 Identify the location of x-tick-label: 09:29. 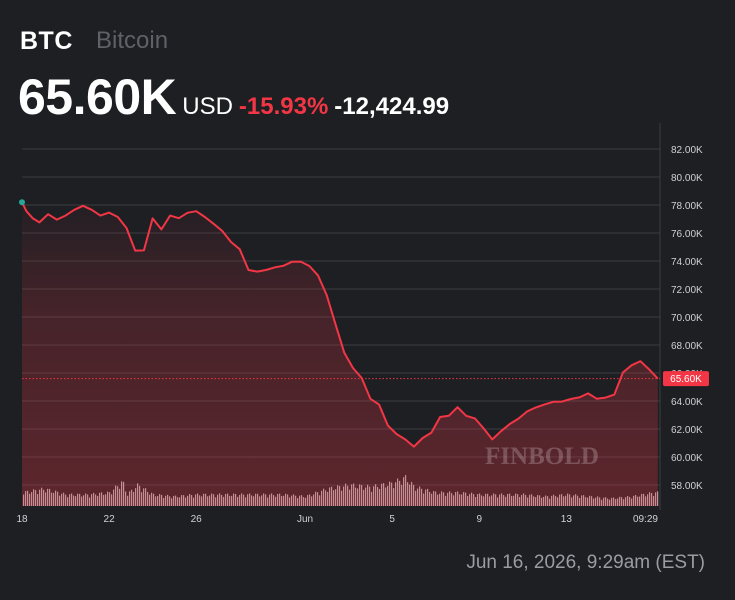
(645, 519).